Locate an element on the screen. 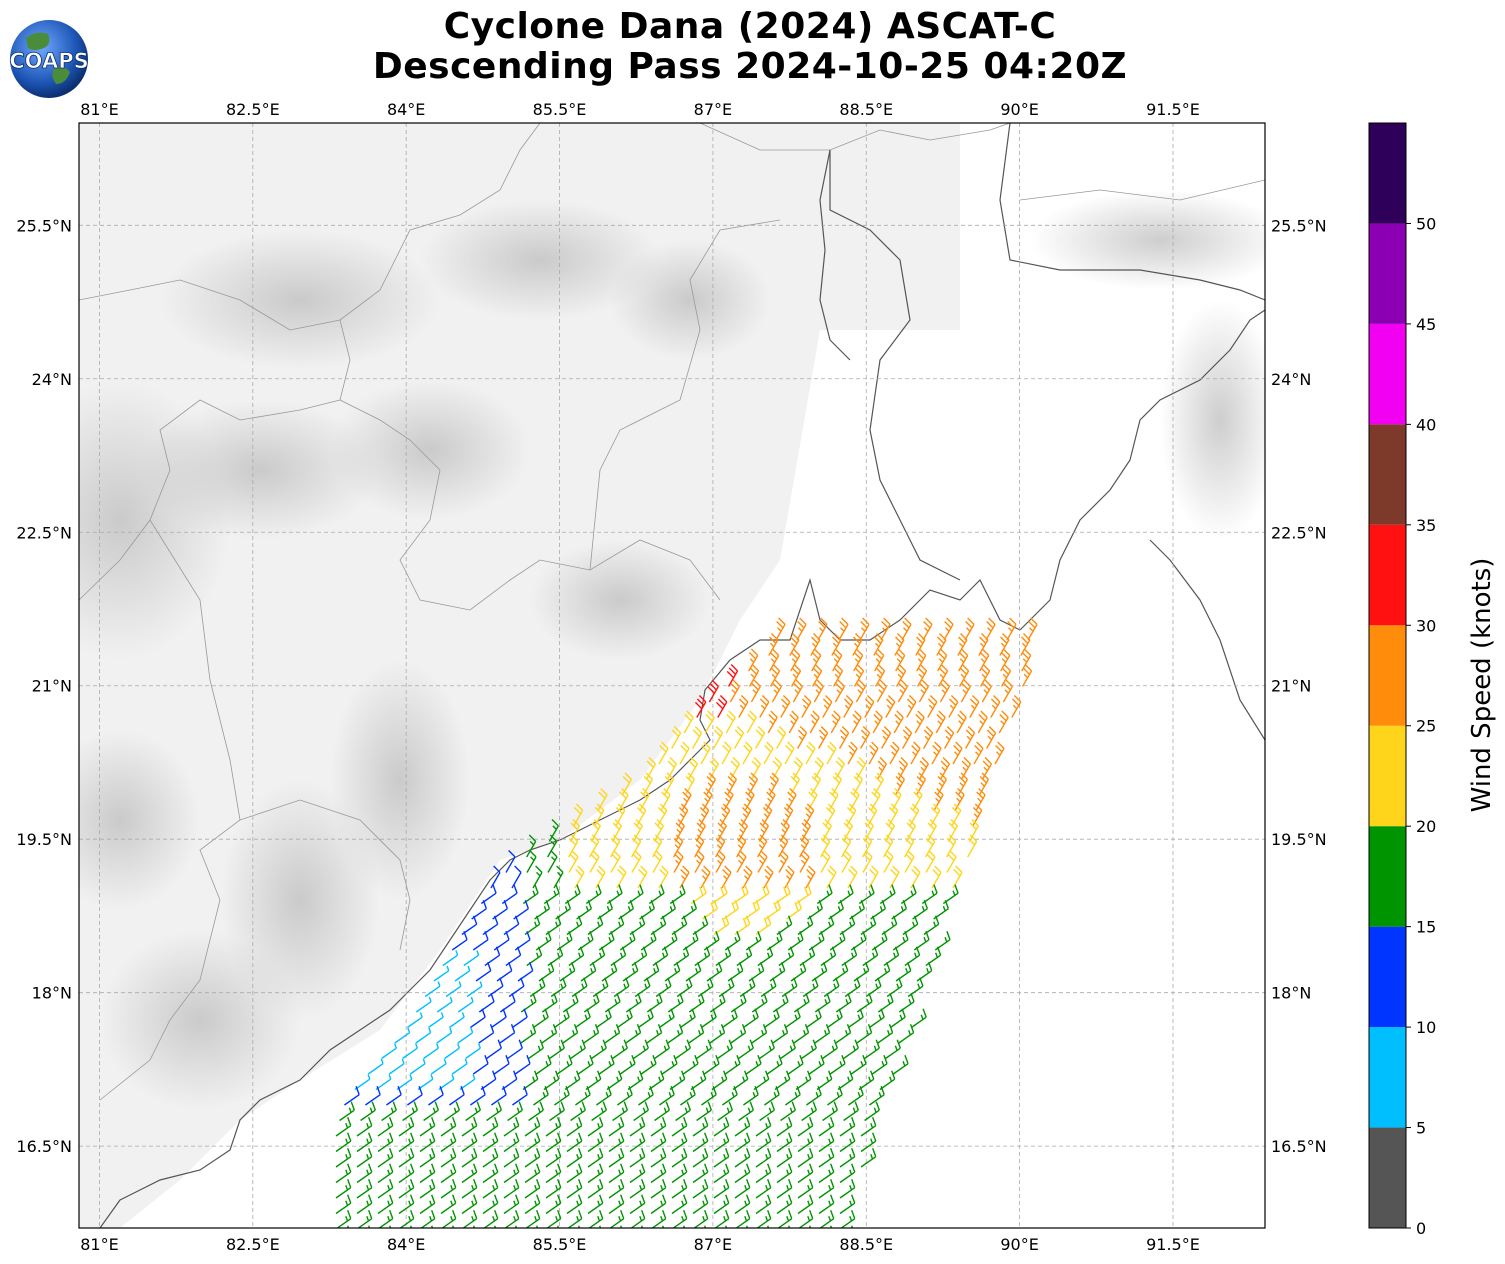  lon-tick-label-bottom: 81°E is located at coordinates (99, 1244).